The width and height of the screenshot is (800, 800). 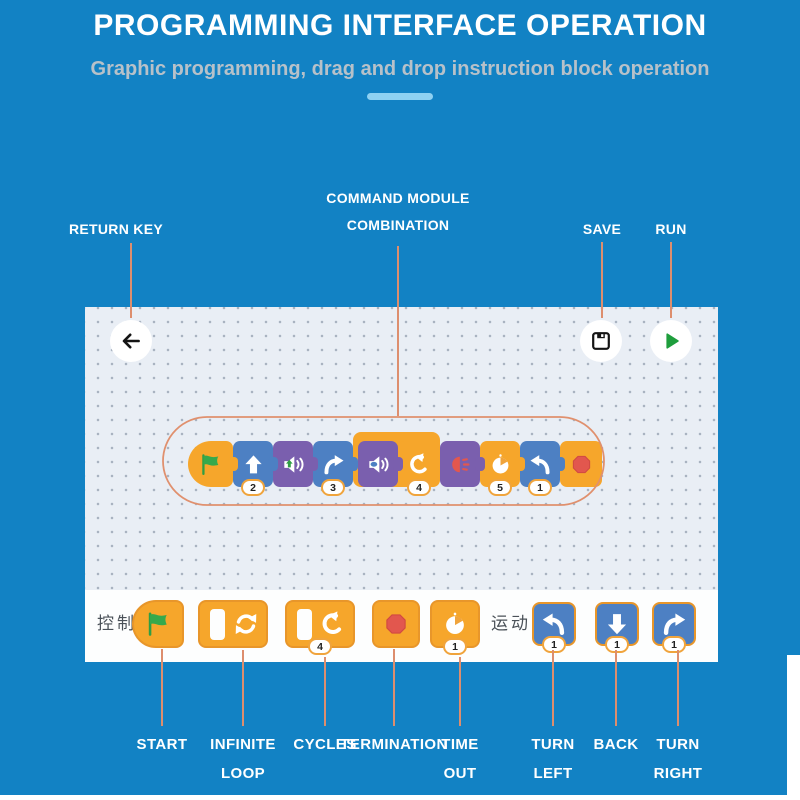 I want to click on led-light-icon, so click(x=460, y=464).